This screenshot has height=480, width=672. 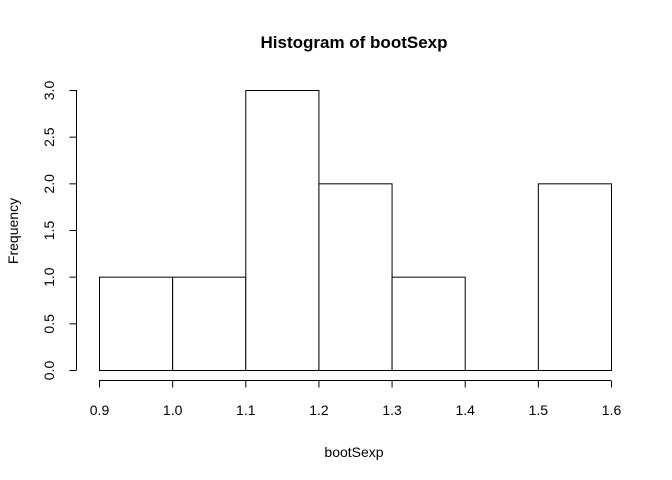 What do you see at coordinates (49, 231) in the screenshot?
I see `y-tick-label: 1.5` at bounding box center [49, 231].